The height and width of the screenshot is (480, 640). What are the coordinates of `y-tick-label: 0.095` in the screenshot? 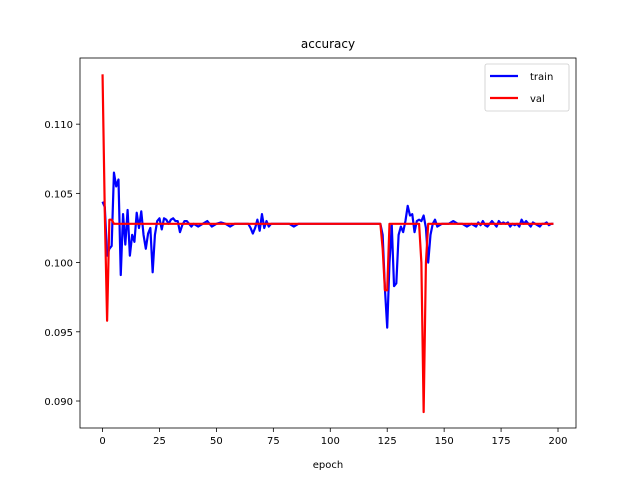 It's located at (58, 333).